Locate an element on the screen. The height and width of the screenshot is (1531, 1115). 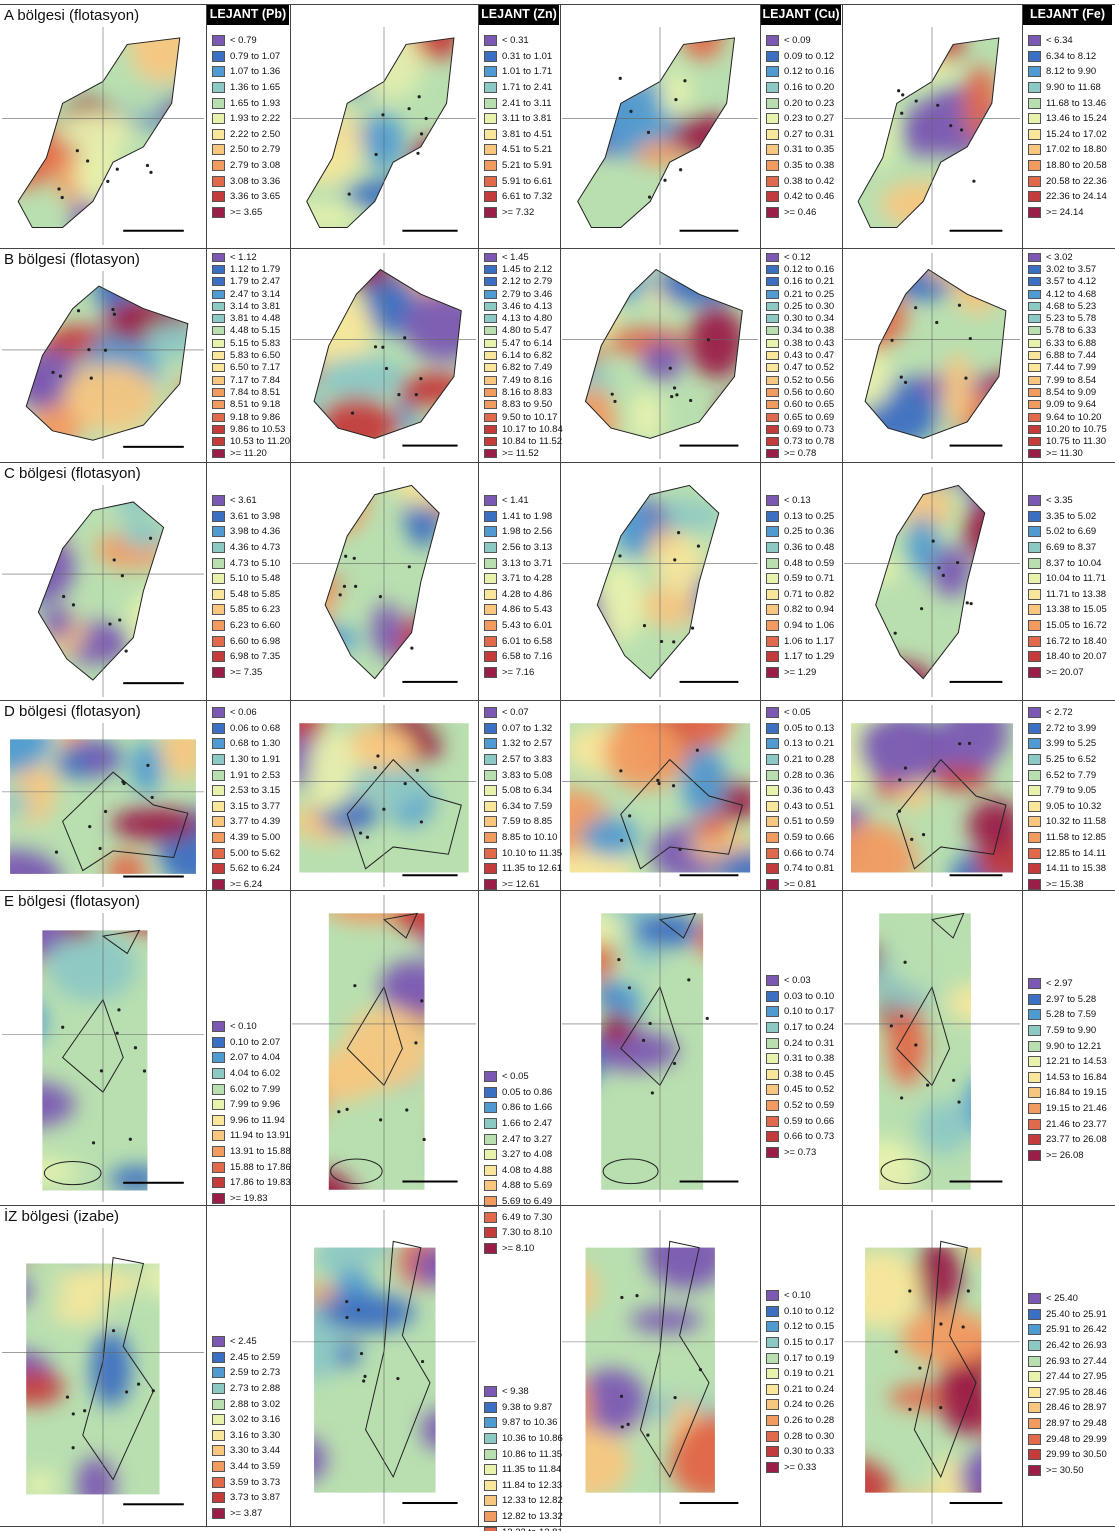
legend-label: 6.23 to 6.60 is located at coordinates (255, 626).